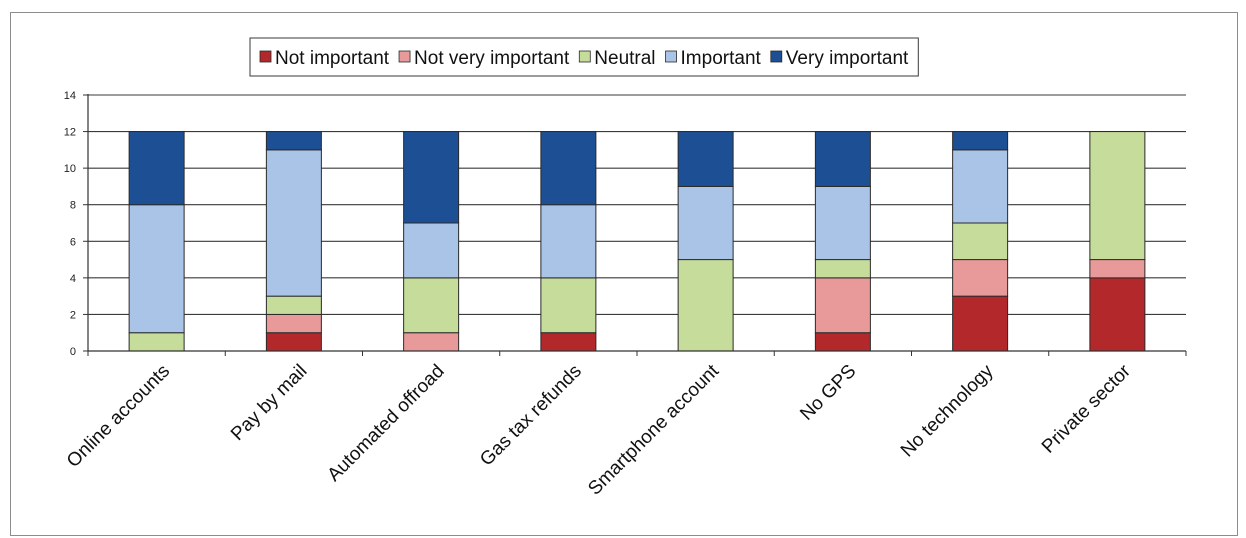  Describe the element at coordinates (431, 305) in the screenshot. I see `bar-automated-offroad-neutral` at that location.